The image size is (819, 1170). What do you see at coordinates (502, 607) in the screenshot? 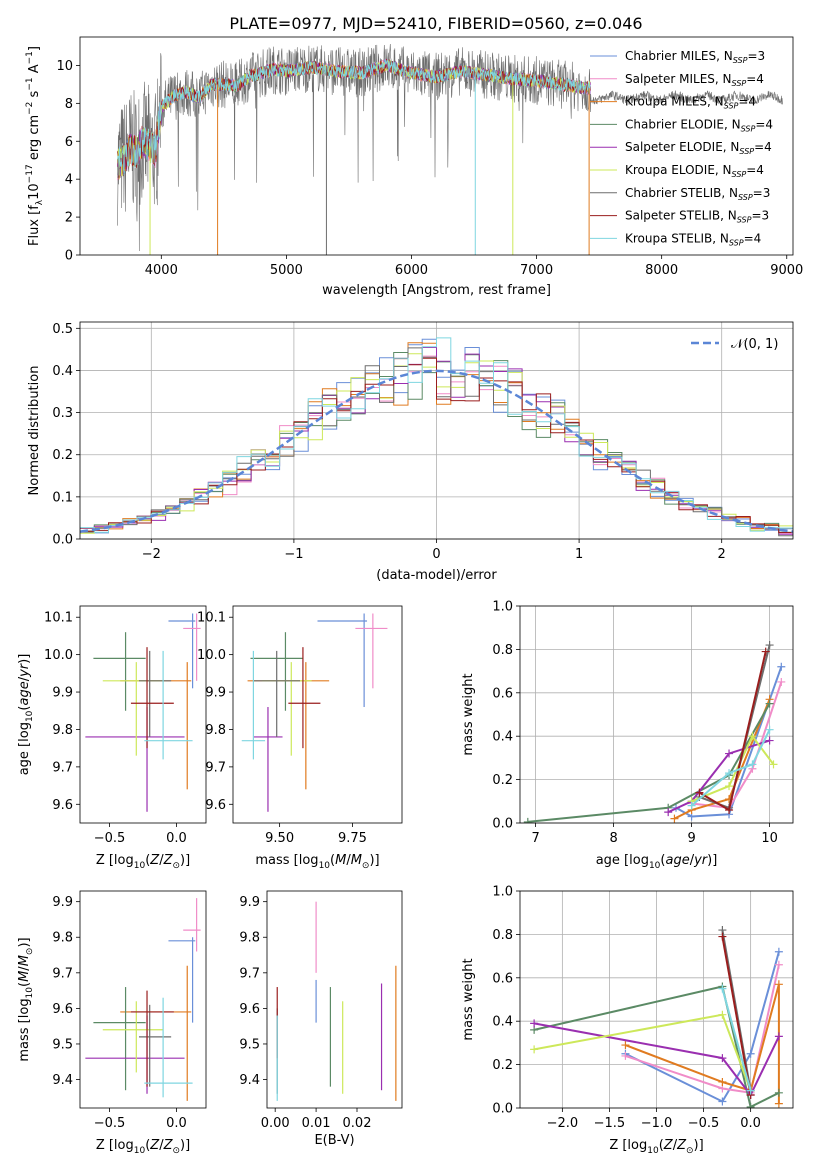
I see `y-tick-label: 1.0` at bounding box center [502, 607].